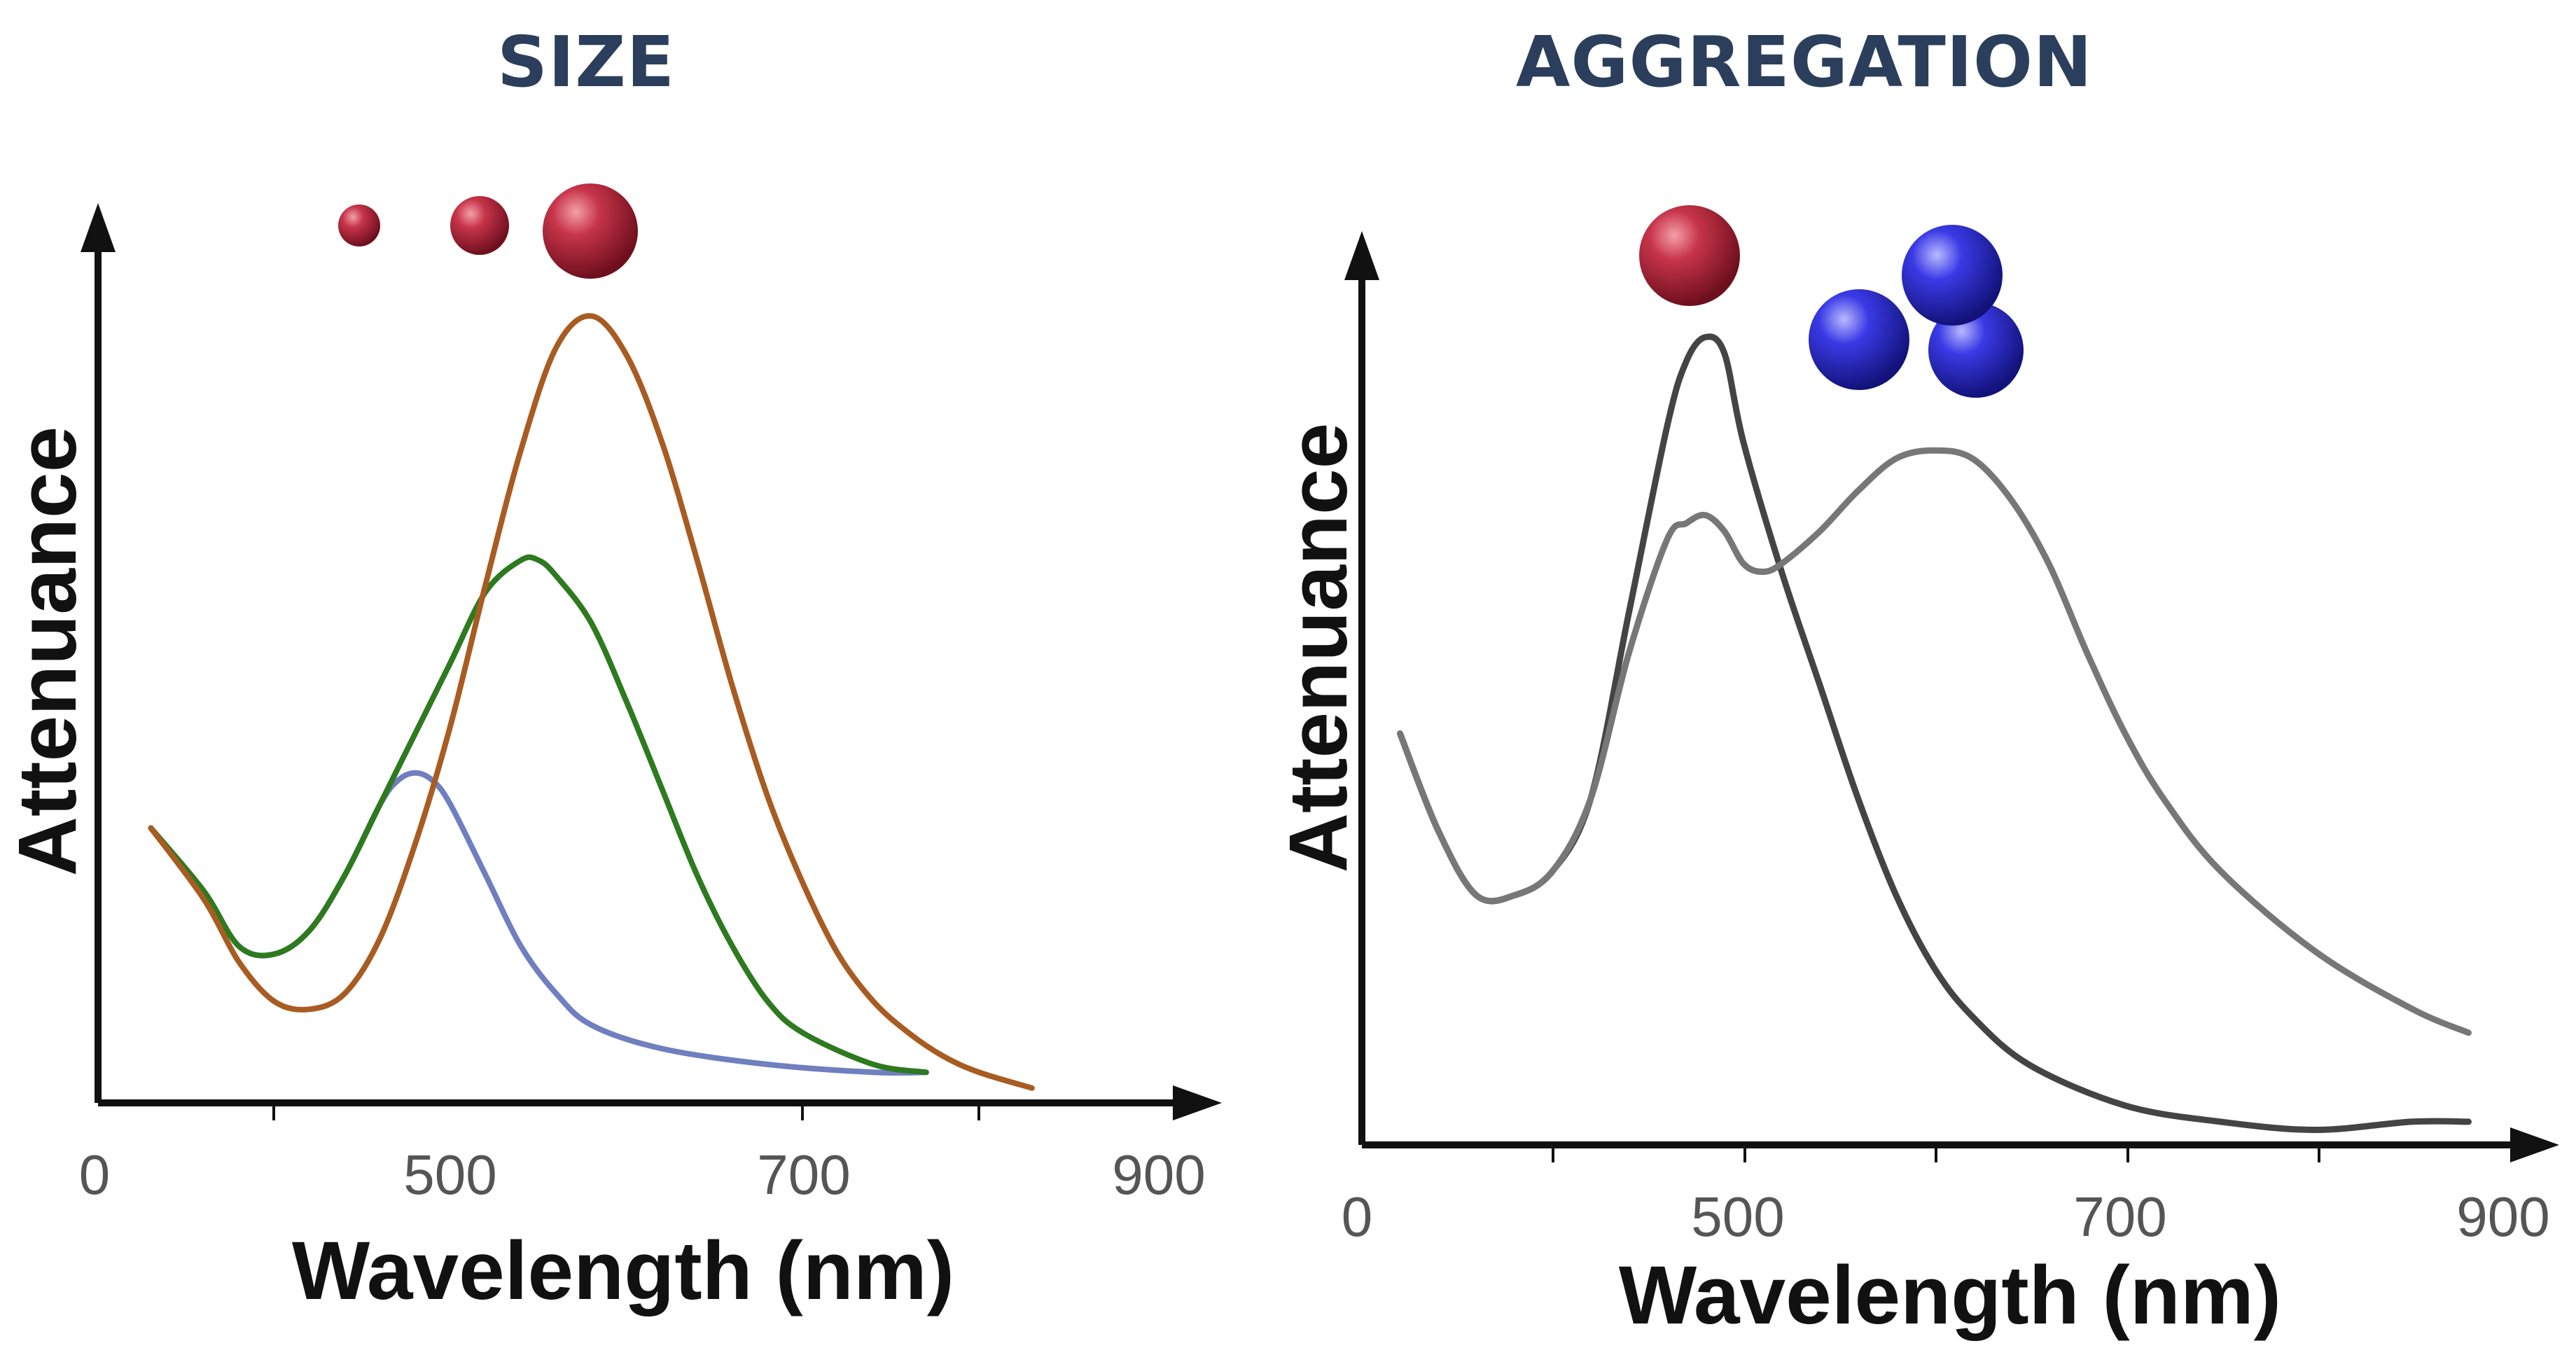  What do you see at coordinates (2119, 1217) in the screenshot?
I see `aggregation-tick-label-700: 700` at bounding box center [2119, 1217].